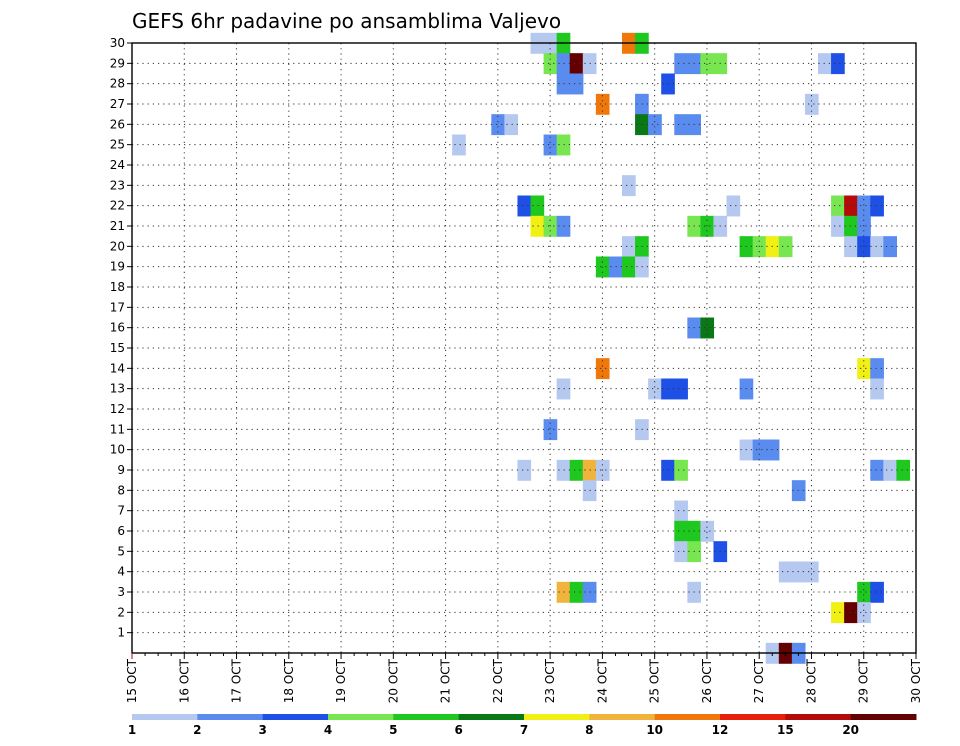  What do you see at coordinates (117, 246) in the screenshot?
I see `y-tick-label: 20` at bounding box center [117, 246].